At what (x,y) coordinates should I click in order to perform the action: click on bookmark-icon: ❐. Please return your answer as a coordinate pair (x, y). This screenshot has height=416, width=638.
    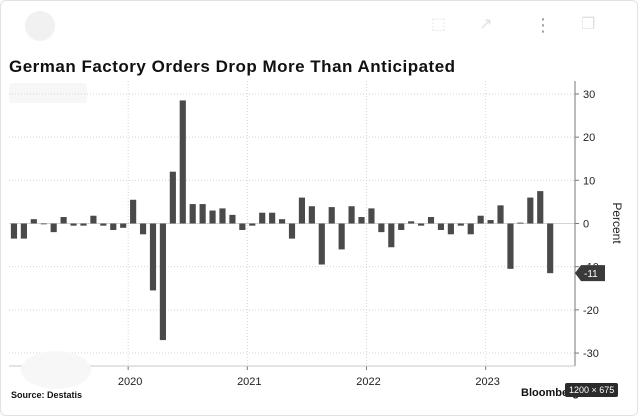
    Looking at the image, I should click on (588, 24).